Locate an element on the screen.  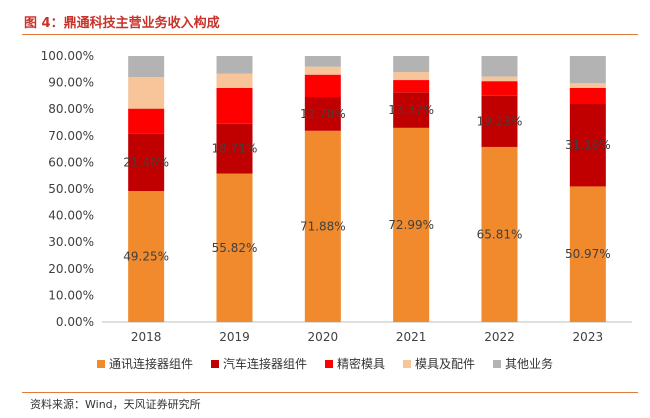
bar-segment-1-2022 is located at coordinates (499, 234).